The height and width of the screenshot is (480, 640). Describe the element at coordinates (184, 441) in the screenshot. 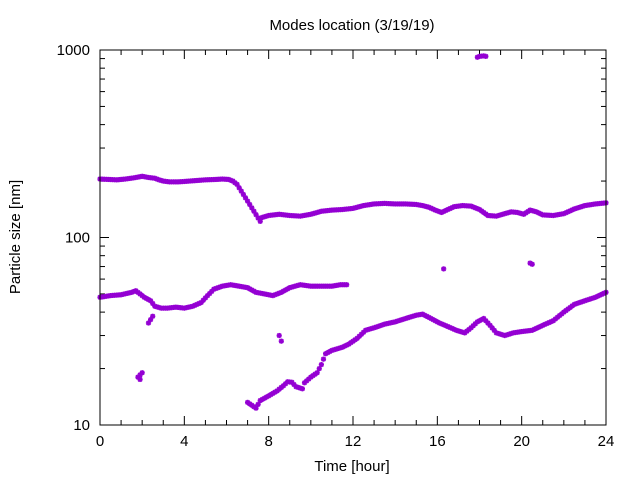

I see `x-tick-label: 4` at that location.